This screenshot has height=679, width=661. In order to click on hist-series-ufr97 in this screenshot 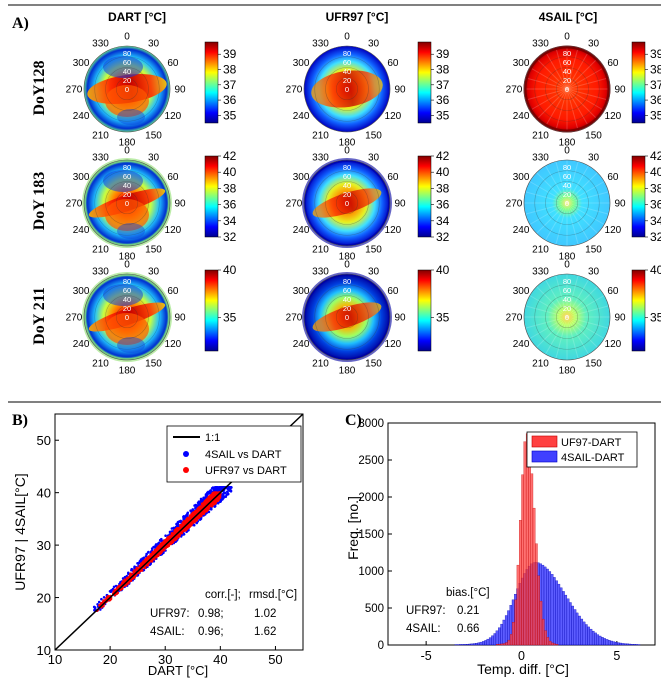, I will do `click(527, 539)`.